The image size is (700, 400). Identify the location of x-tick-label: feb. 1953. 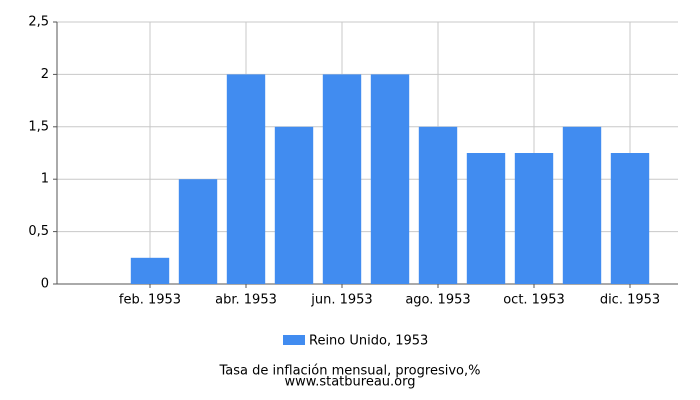
(150, 300).